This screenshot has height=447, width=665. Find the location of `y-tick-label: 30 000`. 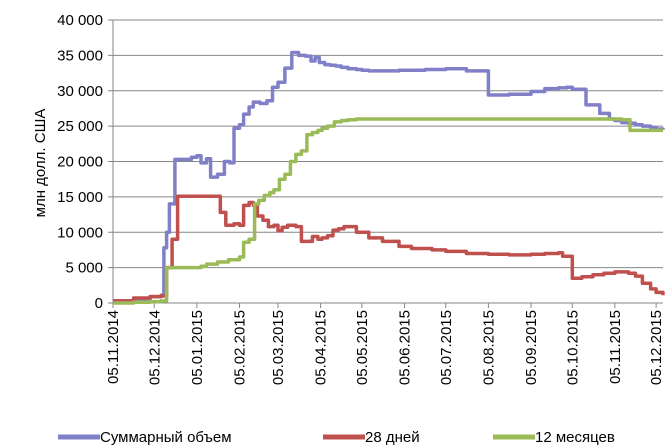

y-tick-label: 30 000 is located at coordinates (80, 91).